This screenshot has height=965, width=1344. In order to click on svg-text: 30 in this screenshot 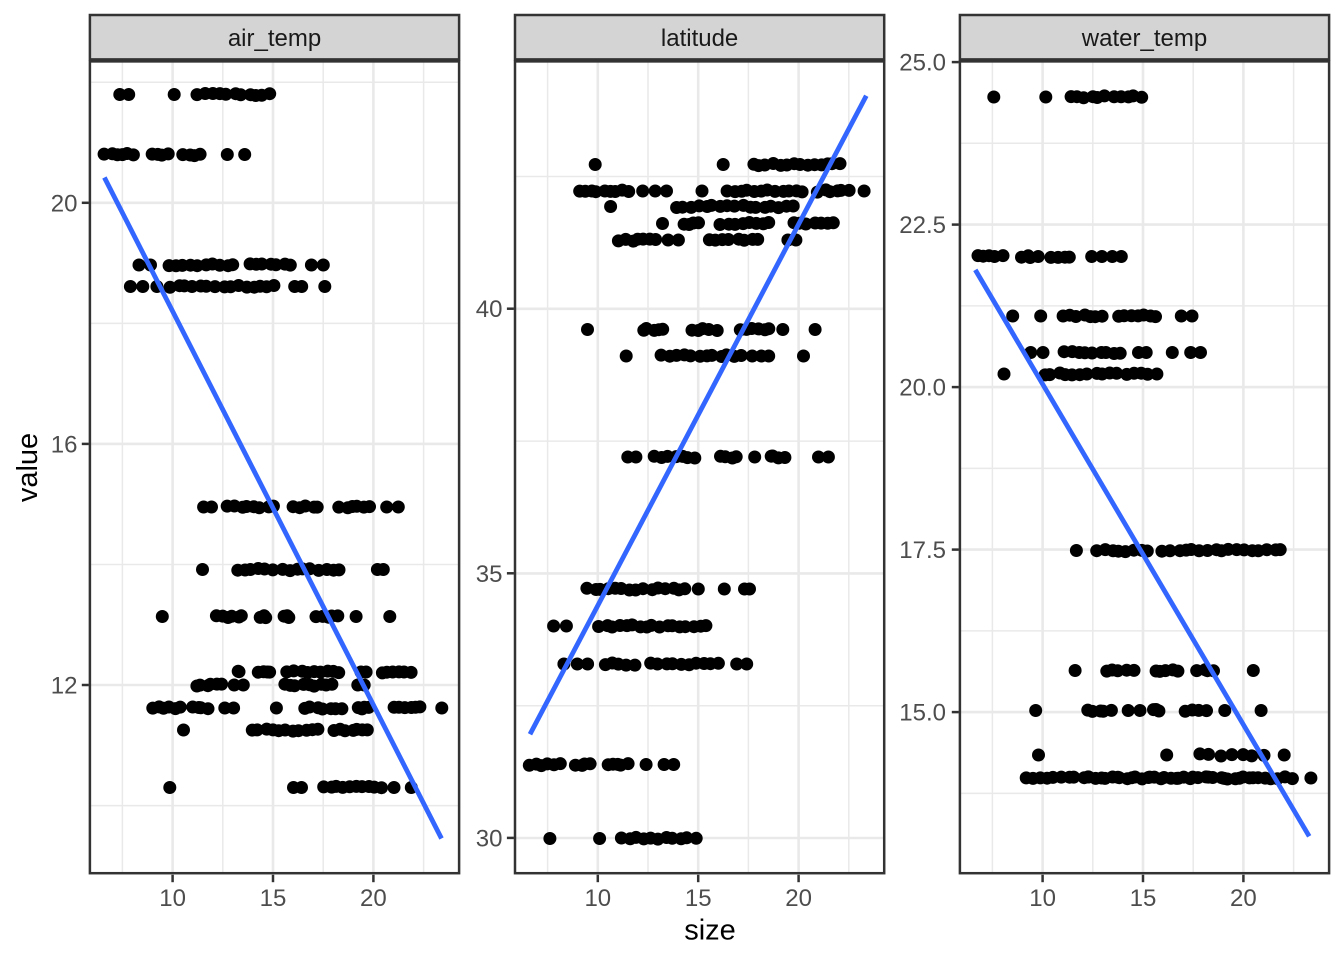, I will do `click(489, 838)`.